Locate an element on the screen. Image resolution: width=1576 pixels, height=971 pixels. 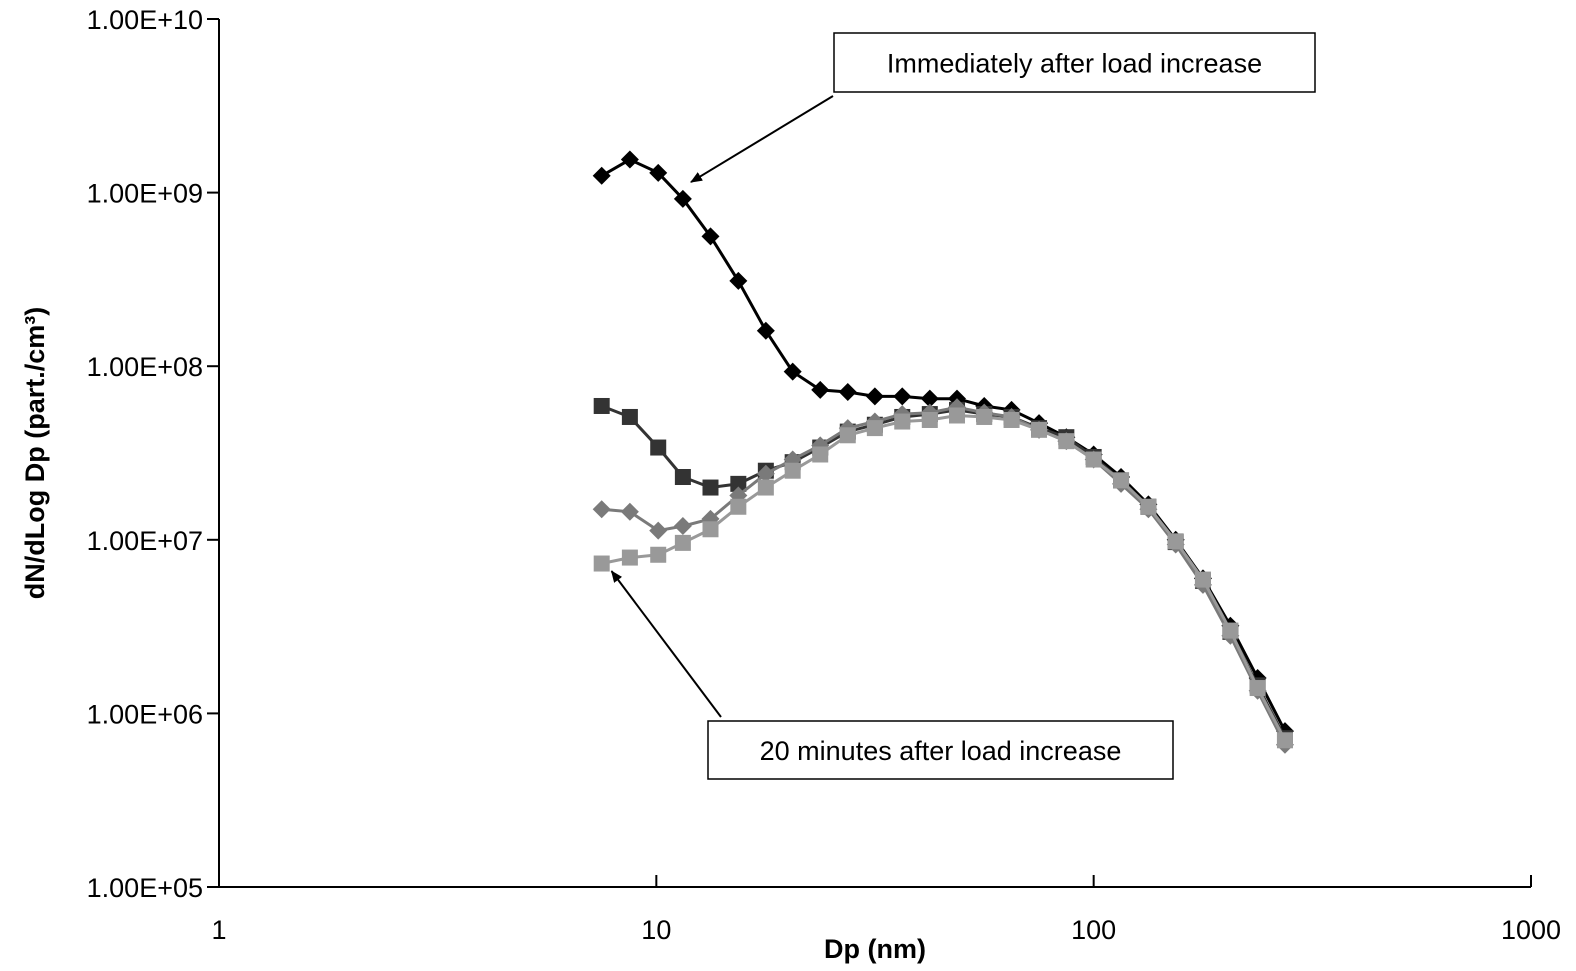
x-axis-title: Dp (nm) is located at coordinates (875, 949).